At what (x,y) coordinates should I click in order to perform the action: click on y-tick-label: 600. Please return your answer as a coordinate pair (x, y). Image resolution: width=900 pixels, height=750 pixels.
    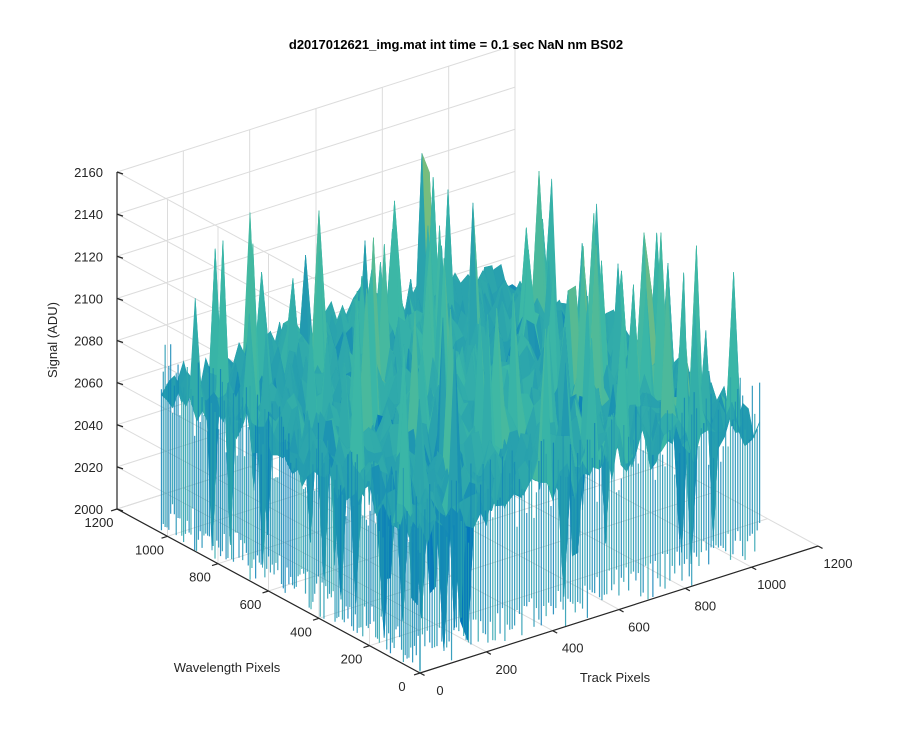
    Looking at the image, I should click on (251, 604).